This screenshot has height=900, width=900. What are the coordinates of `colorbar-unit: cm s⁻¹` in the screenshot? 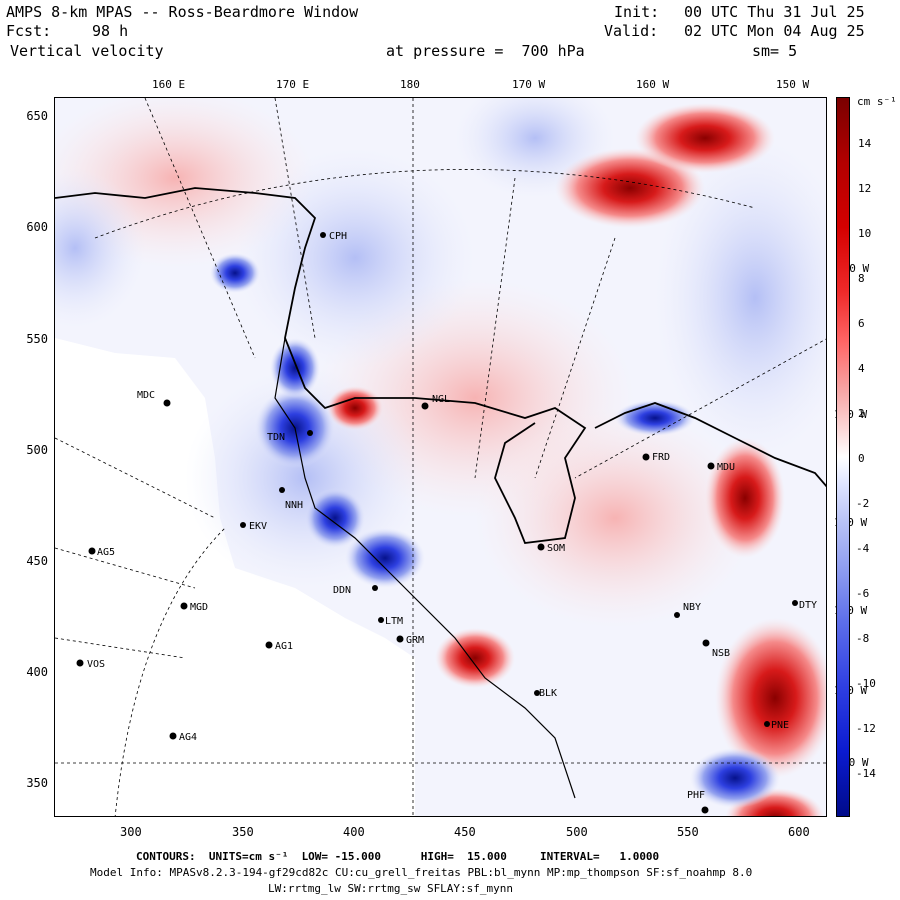 It's located at (877, 101).